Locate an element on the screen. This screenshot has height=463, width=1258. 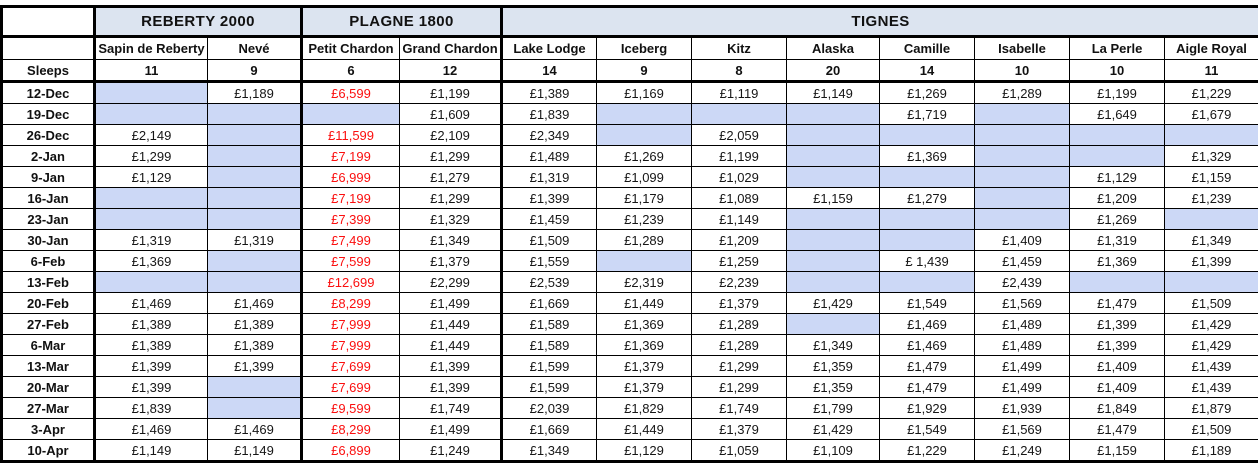
price-cell: £1,439 is located at coordinates (1211, 366).